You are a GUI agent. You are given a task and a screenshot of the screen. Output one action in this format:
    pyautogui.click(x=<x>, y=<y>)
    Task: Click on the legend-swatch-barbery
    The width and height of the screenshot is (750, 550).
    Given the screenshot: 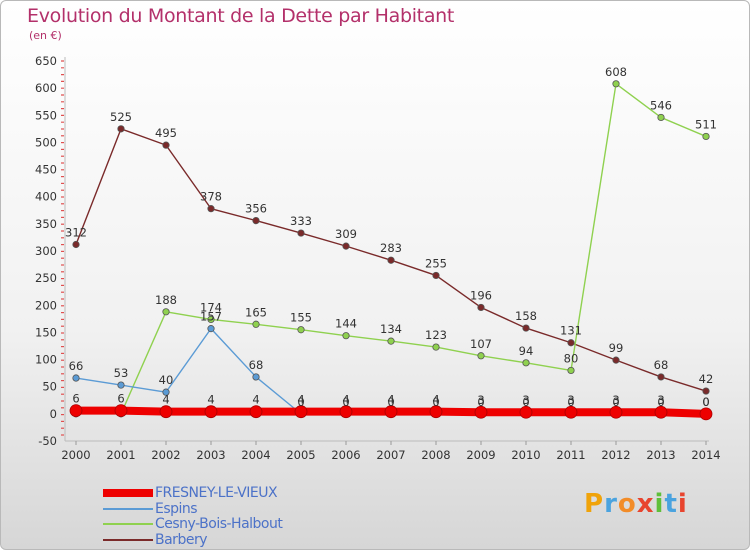 What is the action you would take?
    pyautogui.click(x=128, y=539)
    